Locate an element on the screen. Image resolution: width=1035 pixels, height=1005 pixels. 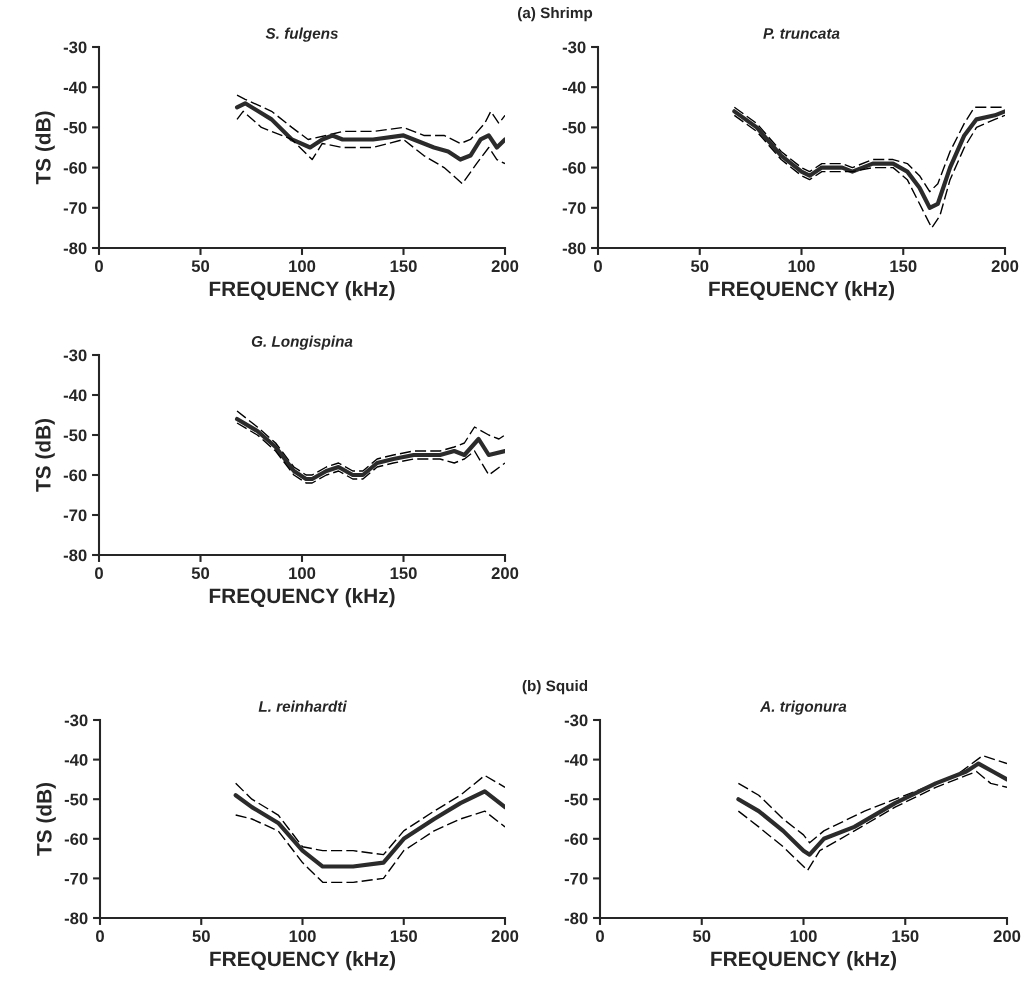
chart-title: A. trigonura is located at coordinates (803, 707).